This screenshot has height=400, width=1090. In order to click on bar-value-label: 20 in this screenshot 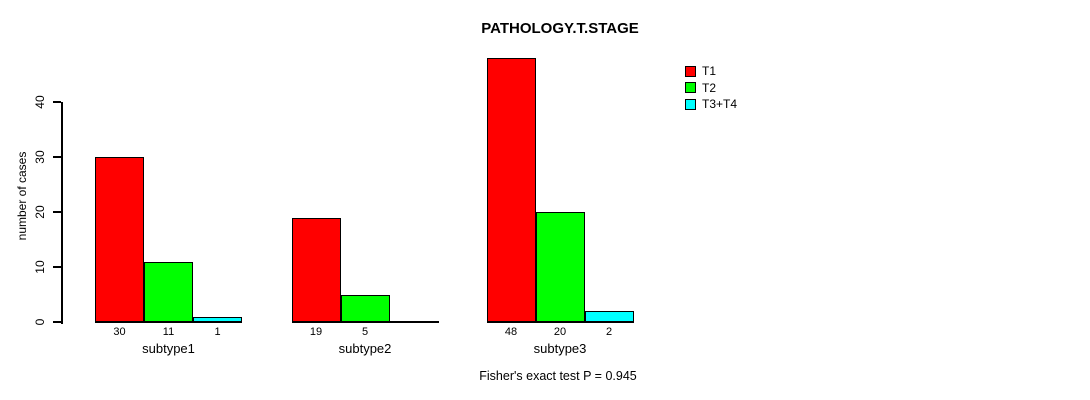, I will do `click(560, 332)`.